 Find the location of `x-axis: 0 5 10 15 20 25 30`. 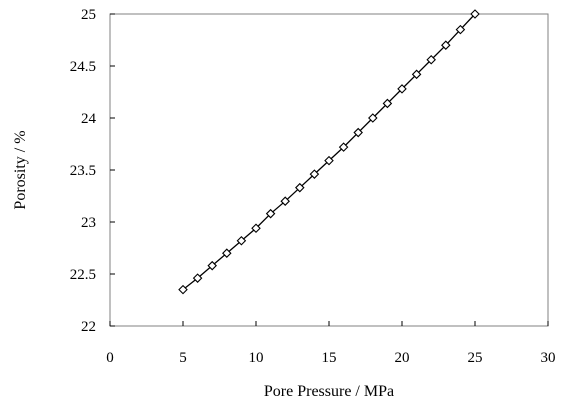

x-axis: 0 5 10 15 20 25 30 is located at coordinates (331, 343).